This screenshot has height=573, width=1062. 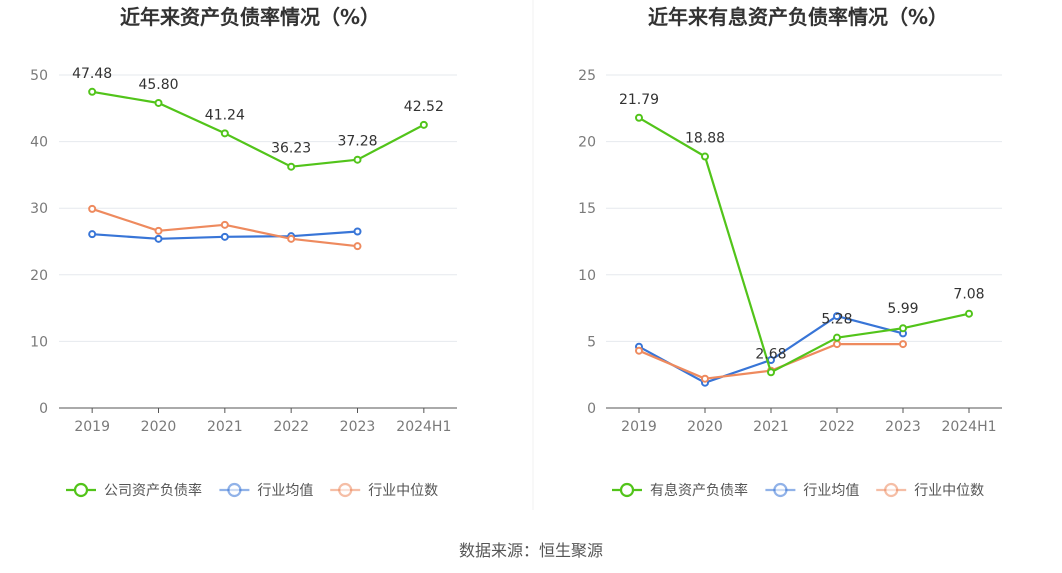 I want to click on data-label: 36.23, so click(x=291, y=149).